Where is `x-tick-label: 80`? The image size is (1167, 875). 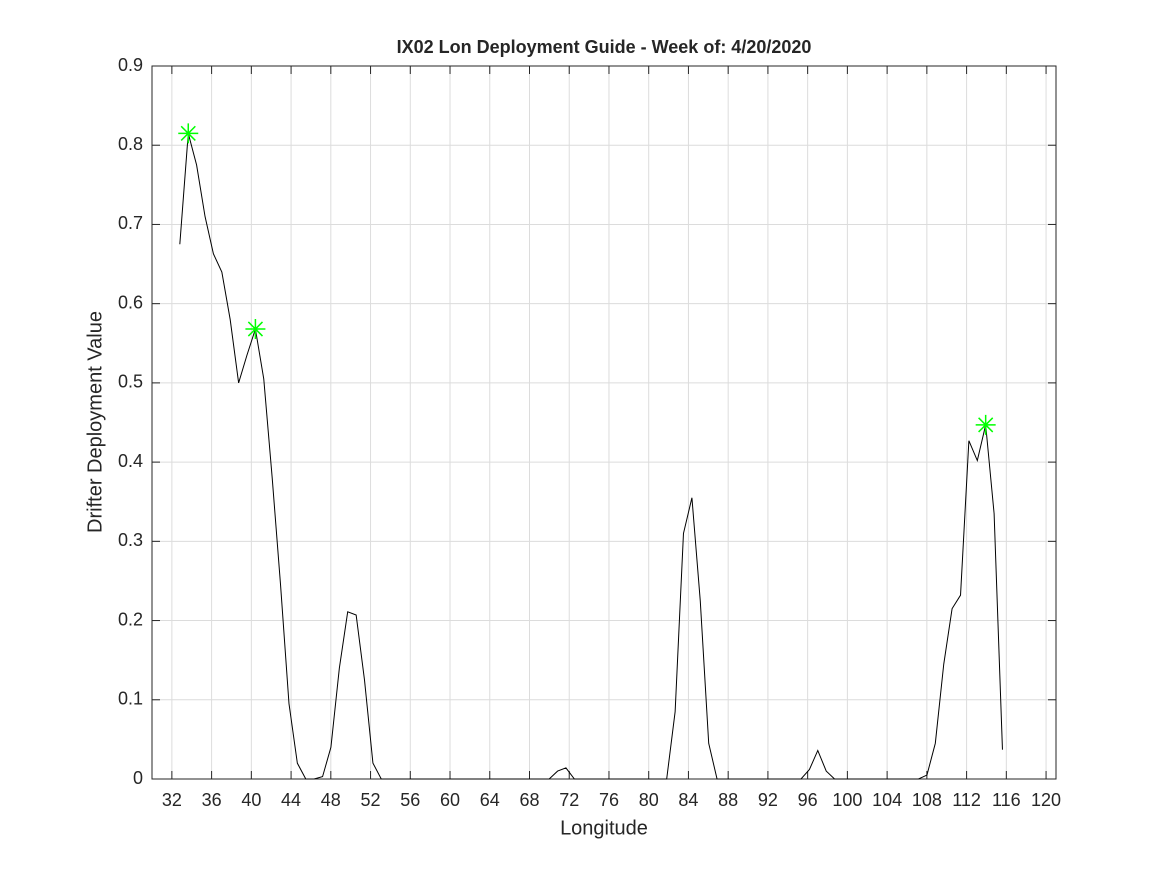
x-tick-label: 80 is located at coordinates (649, 800).